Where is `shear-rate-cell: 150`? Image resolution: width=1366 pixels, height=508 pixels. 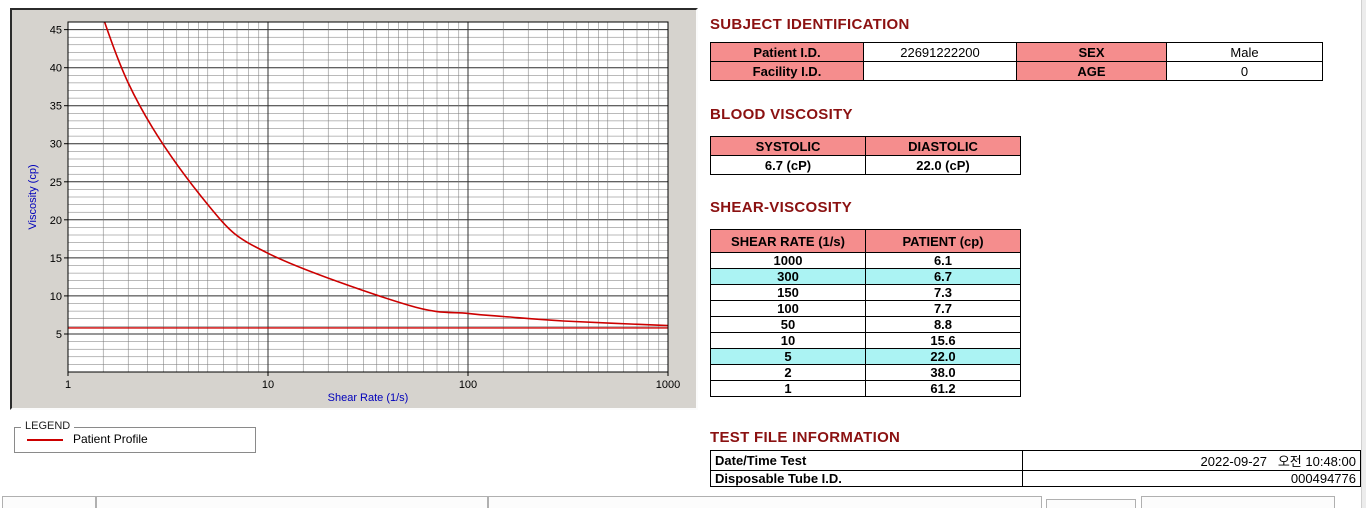 shear-rate-cell: 150 is located at coordinates (788, 292).